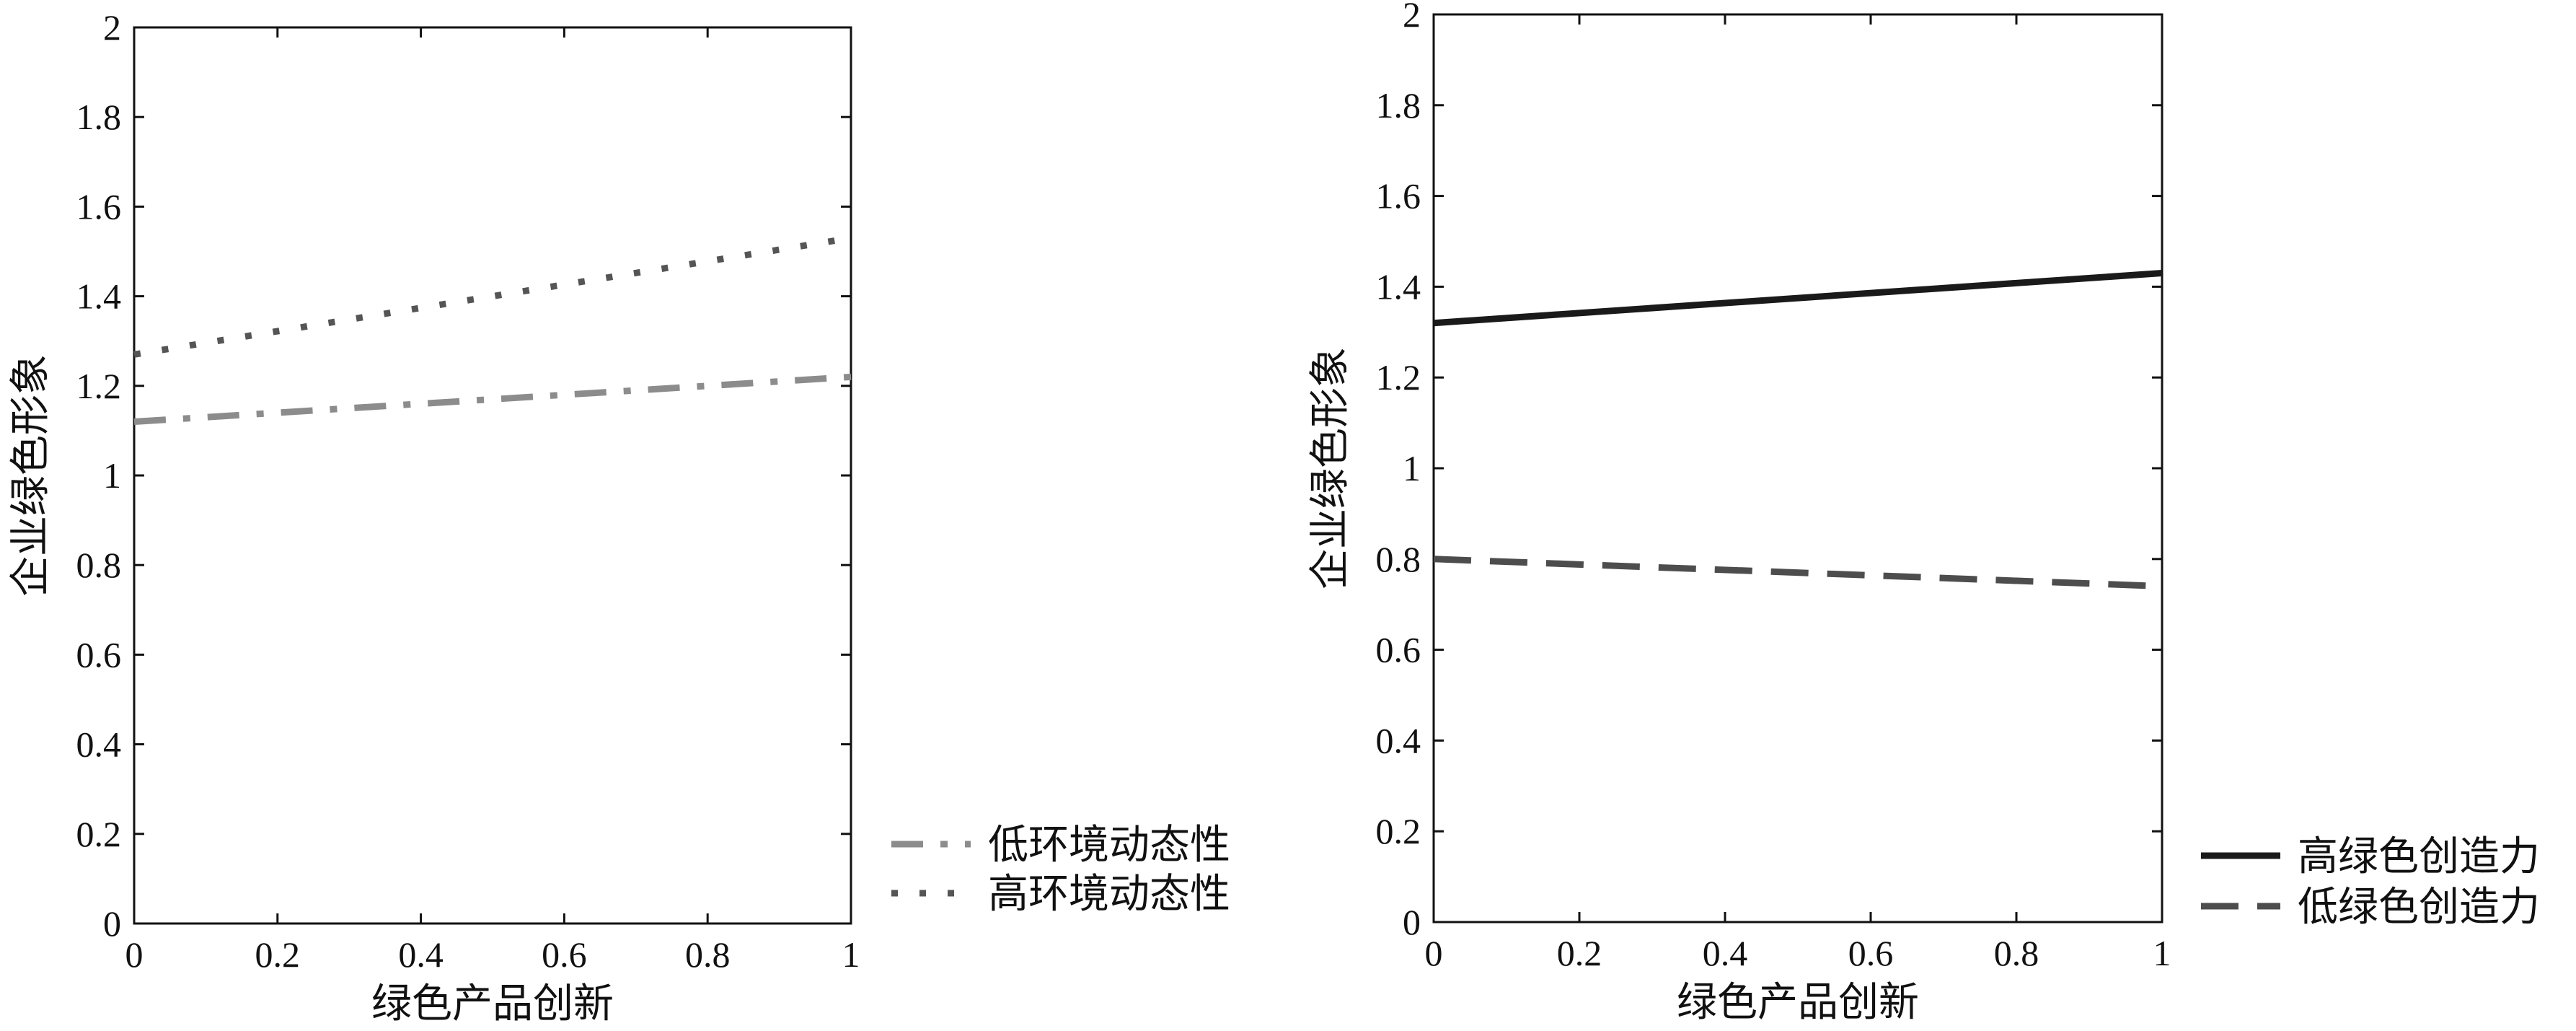 This screenshot has height=1031, width=2576. I want to click on legend-label-2: 低绿色创造力, so click(2419, 907).